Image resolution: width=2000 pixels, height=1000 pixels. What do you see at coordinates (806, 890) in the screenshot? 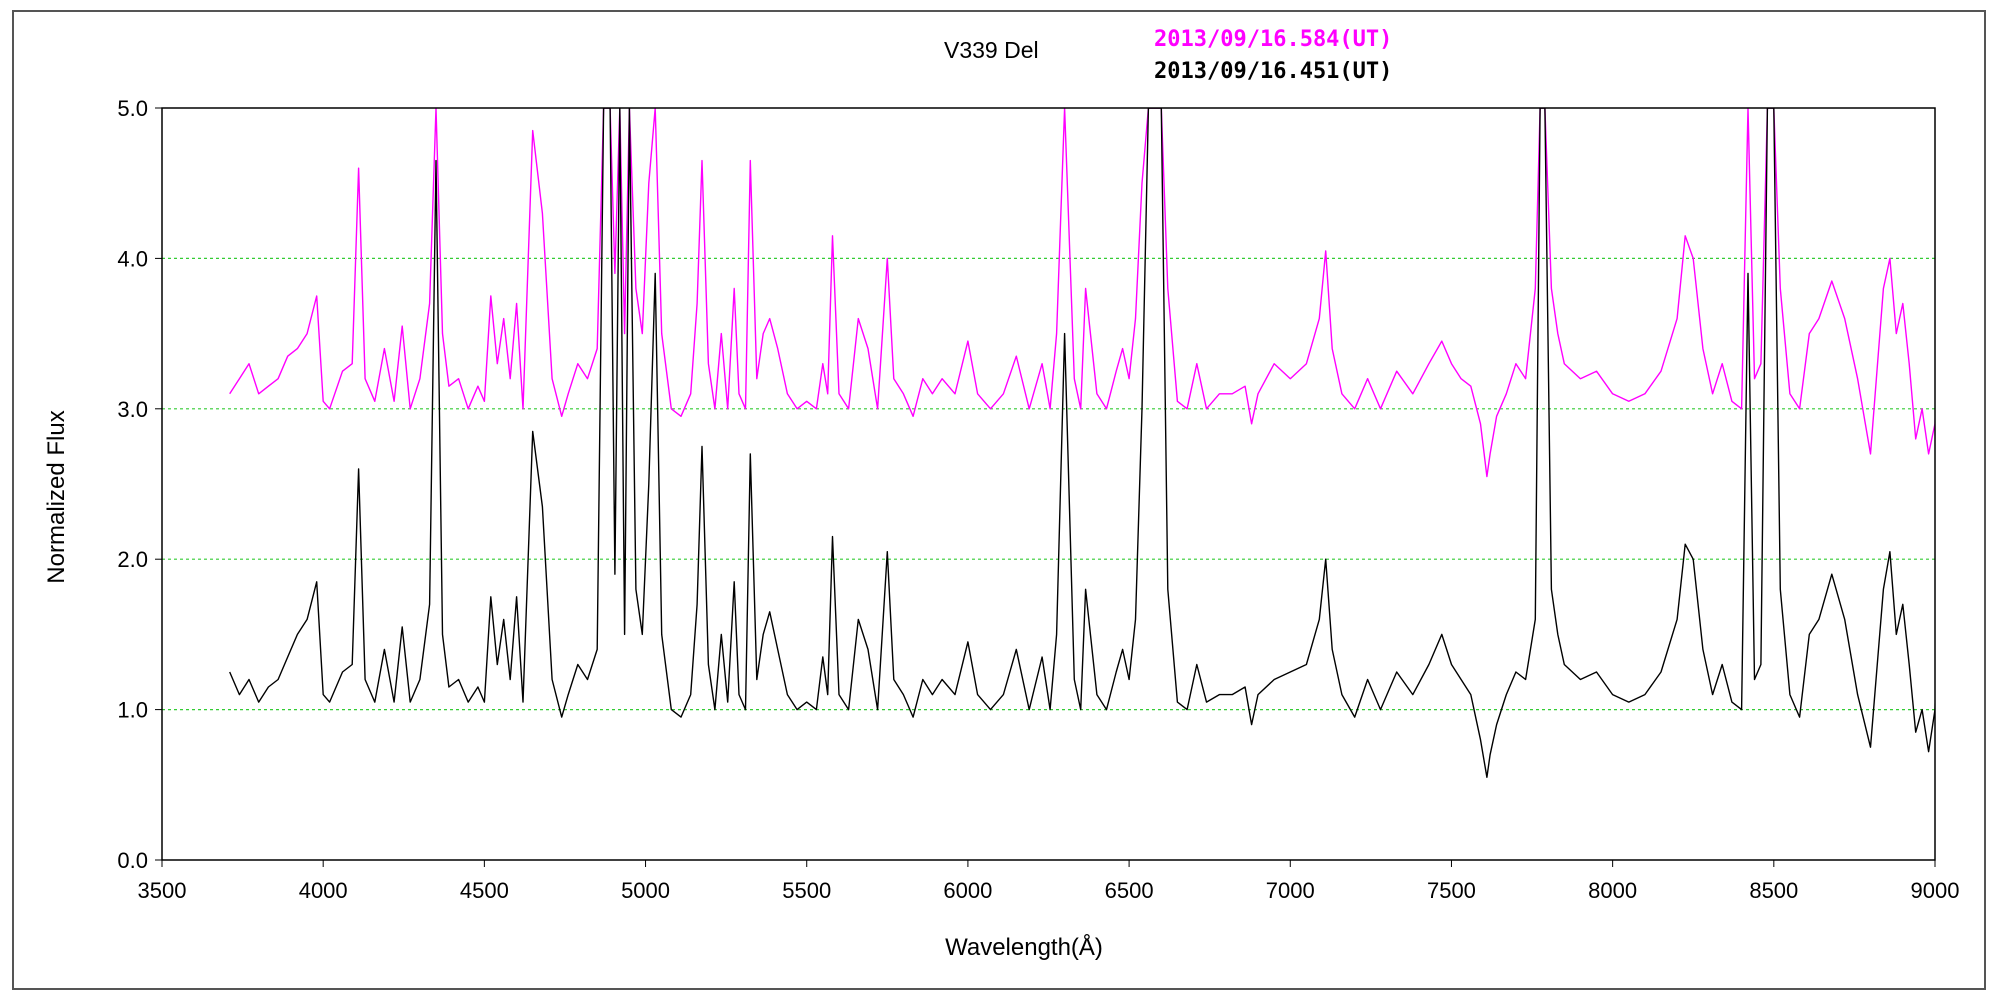
I see `x-tick-label: 5500` at bounding box center [806, 890].